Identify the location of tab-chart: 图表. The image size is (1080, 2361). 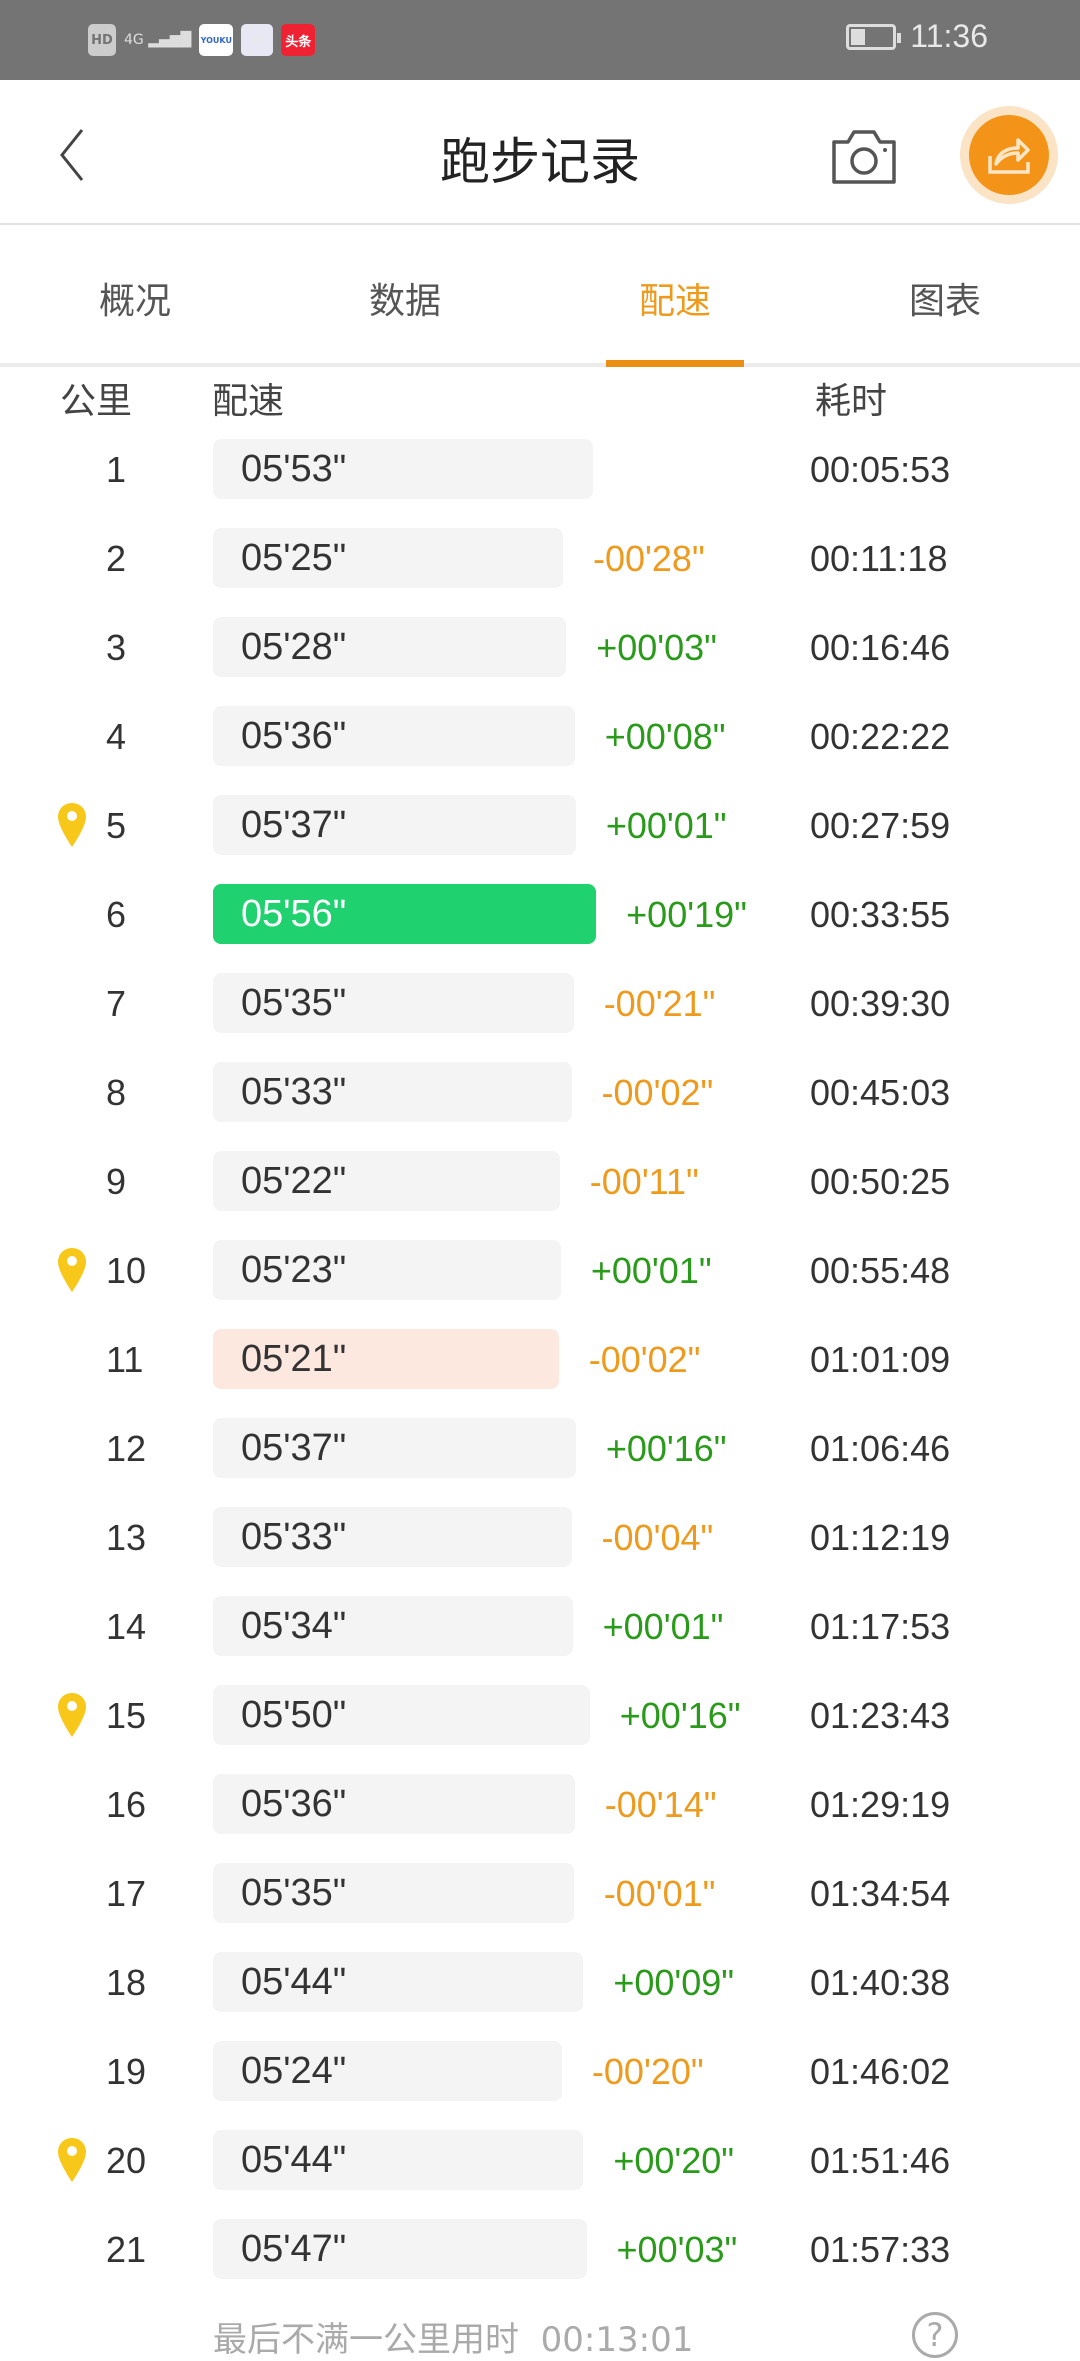
(944, 301).